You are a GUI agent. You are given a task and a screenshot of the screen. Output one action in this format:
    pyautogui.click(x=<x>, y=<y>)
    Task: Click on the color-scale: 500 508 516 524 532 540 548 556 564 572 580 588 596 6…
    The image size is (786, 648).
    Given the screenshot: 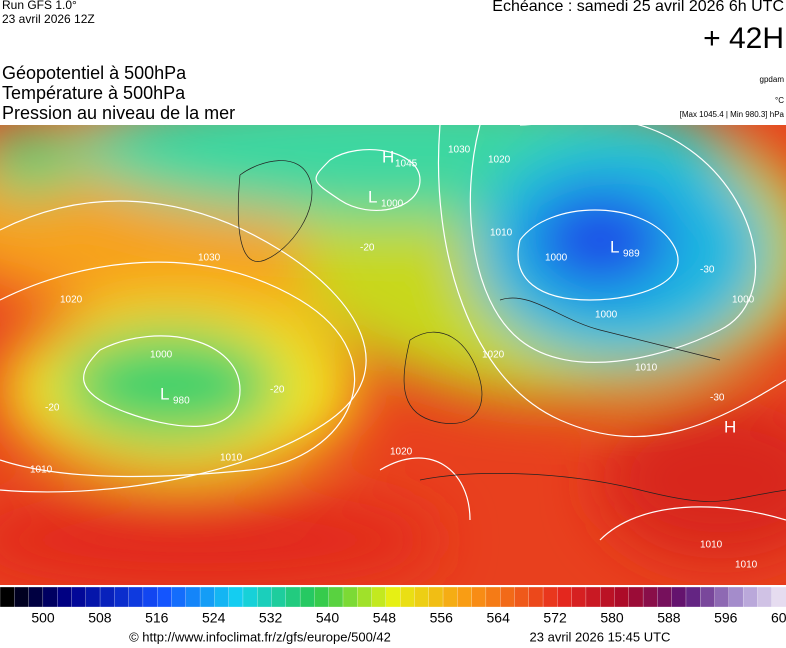 What is the action you would take?
    pyautogui.click(x=393, y=606)
    